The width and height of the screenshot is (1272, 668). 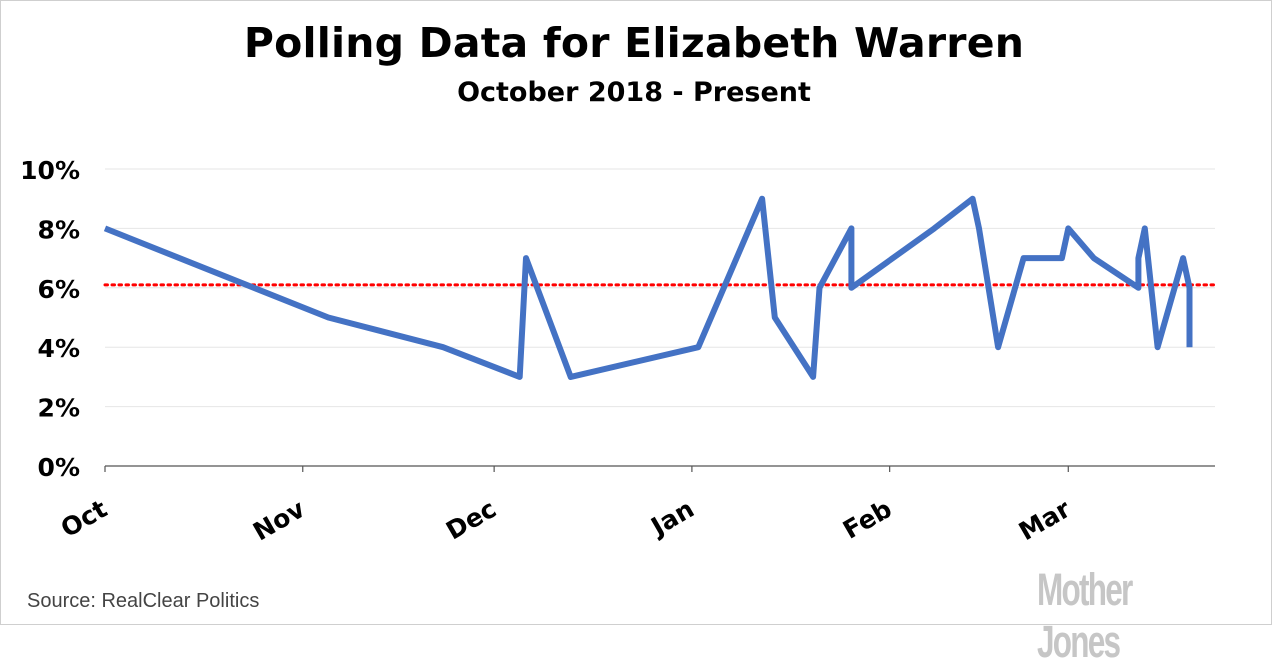 What do you see at coordinates (59, 289) in the screenshot?
I see `y-tick-label: 6%` at bounding box center [59, 289].